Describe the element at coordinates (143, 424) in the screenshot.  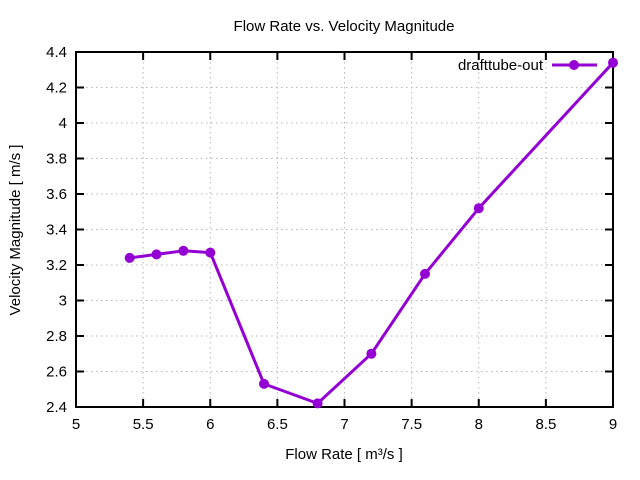
I see `x-tick-label: 5.5` at that location.